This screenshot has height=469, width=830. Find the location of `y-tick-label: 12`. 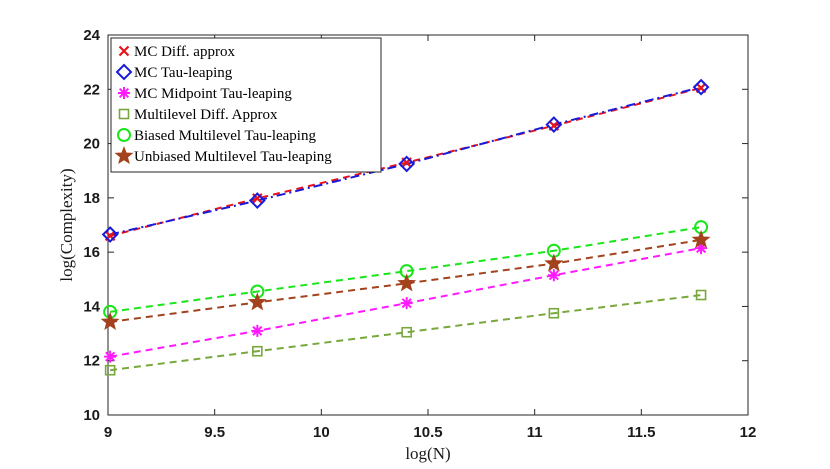

y-tick-label: 12 is located at coordinates (91, 361).